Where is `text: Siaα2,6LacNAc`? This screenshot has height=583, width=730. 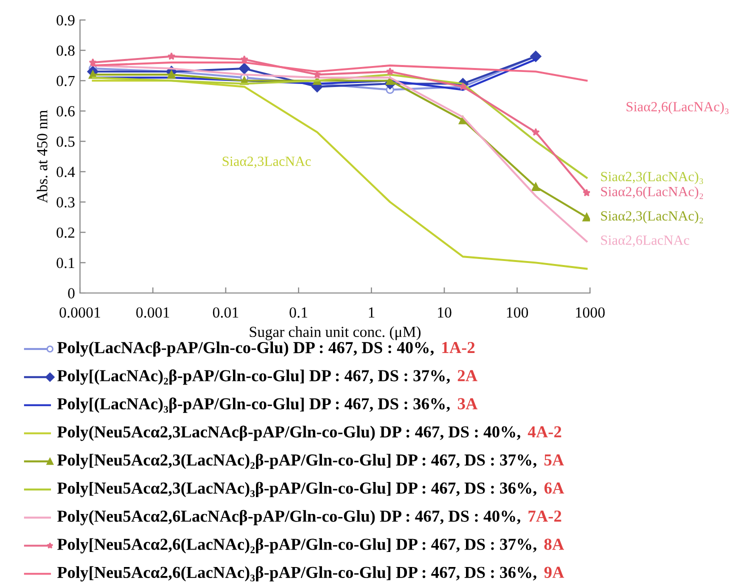 text: Siaα2,6LacNAc is located at coordinates (645, 241).